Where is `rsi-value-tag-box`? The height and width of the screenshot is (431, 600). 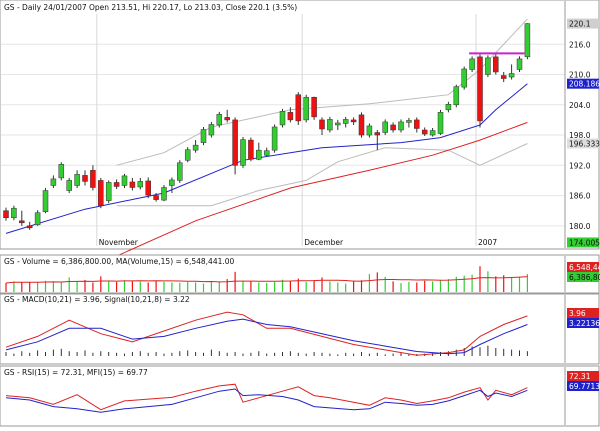 rsi-value-tag-box is located at coordinates (583, 376).